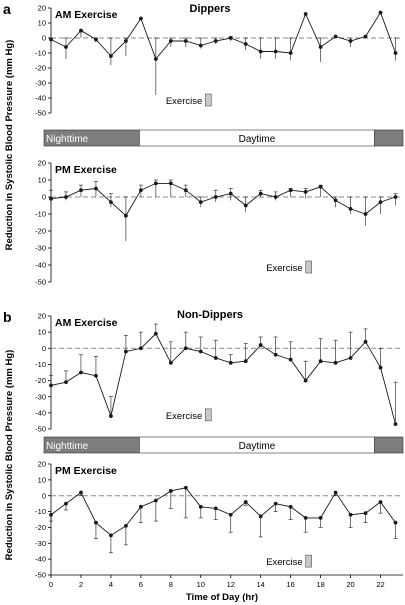 This screenshot has height=605, width=405. What do you see at coordinates (51, 584) in the screenshot?
I see `x-tick-label: 0` at bounding box center [51, 584].